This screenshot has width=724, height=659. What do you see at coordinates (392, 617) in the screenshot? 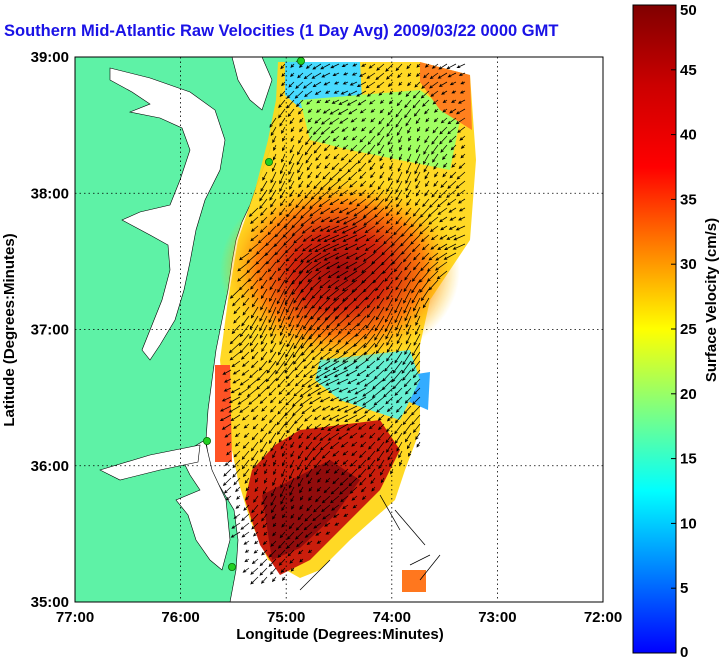
I see `longitude-tick-label: 74:00` at bounding box center [392, 617].